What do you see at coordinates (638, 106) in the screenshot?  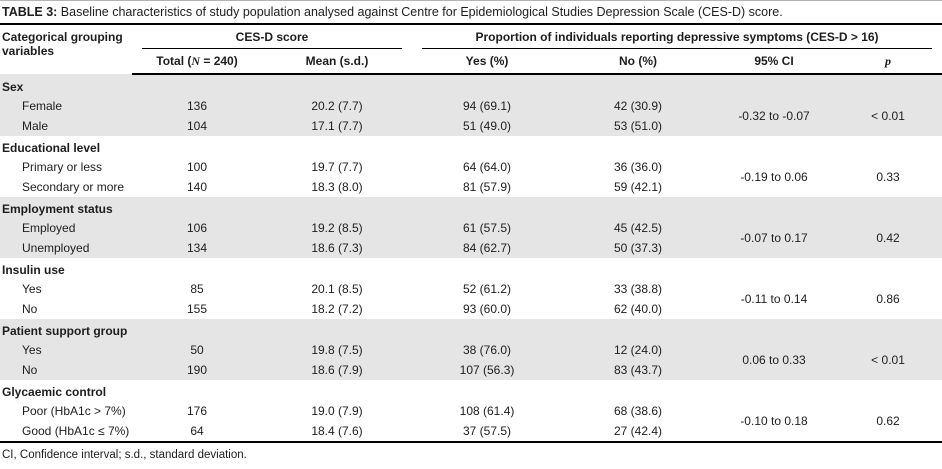 I see `cell-no: 42 (30.9)` at bounding box center [638, 106].